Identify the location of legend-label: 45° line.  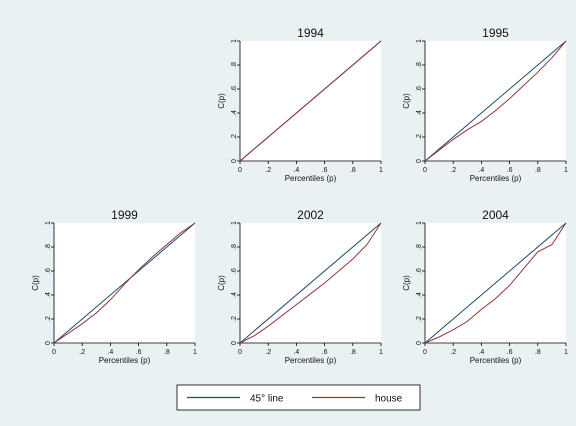
(267, 399).